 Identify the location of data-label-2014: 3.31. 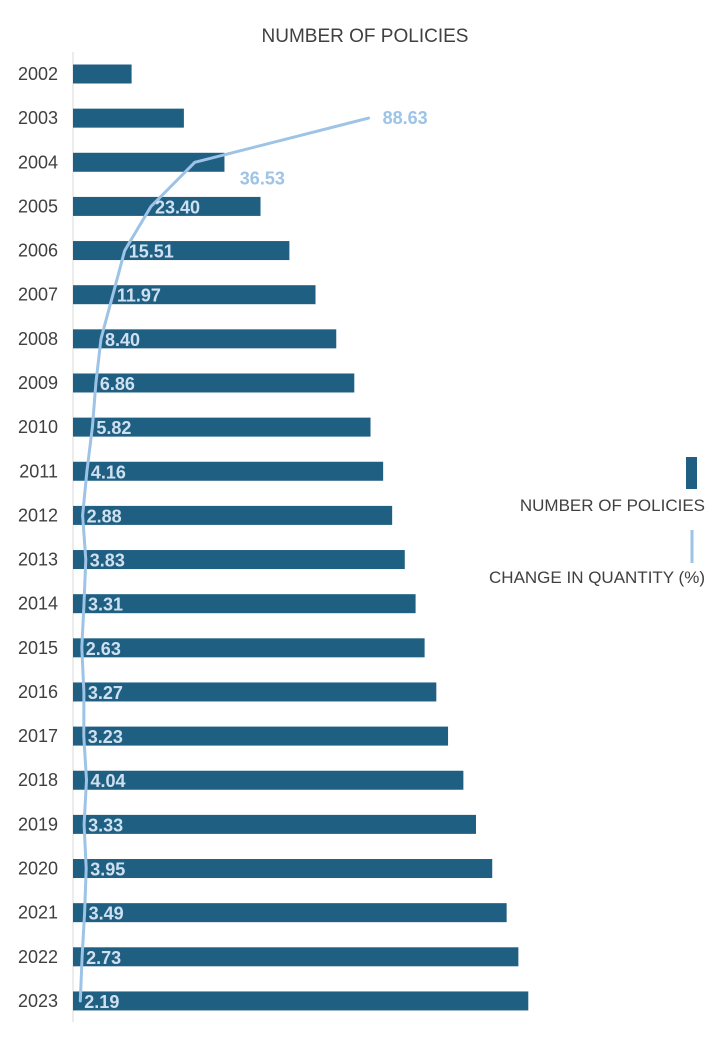
(105, 605).